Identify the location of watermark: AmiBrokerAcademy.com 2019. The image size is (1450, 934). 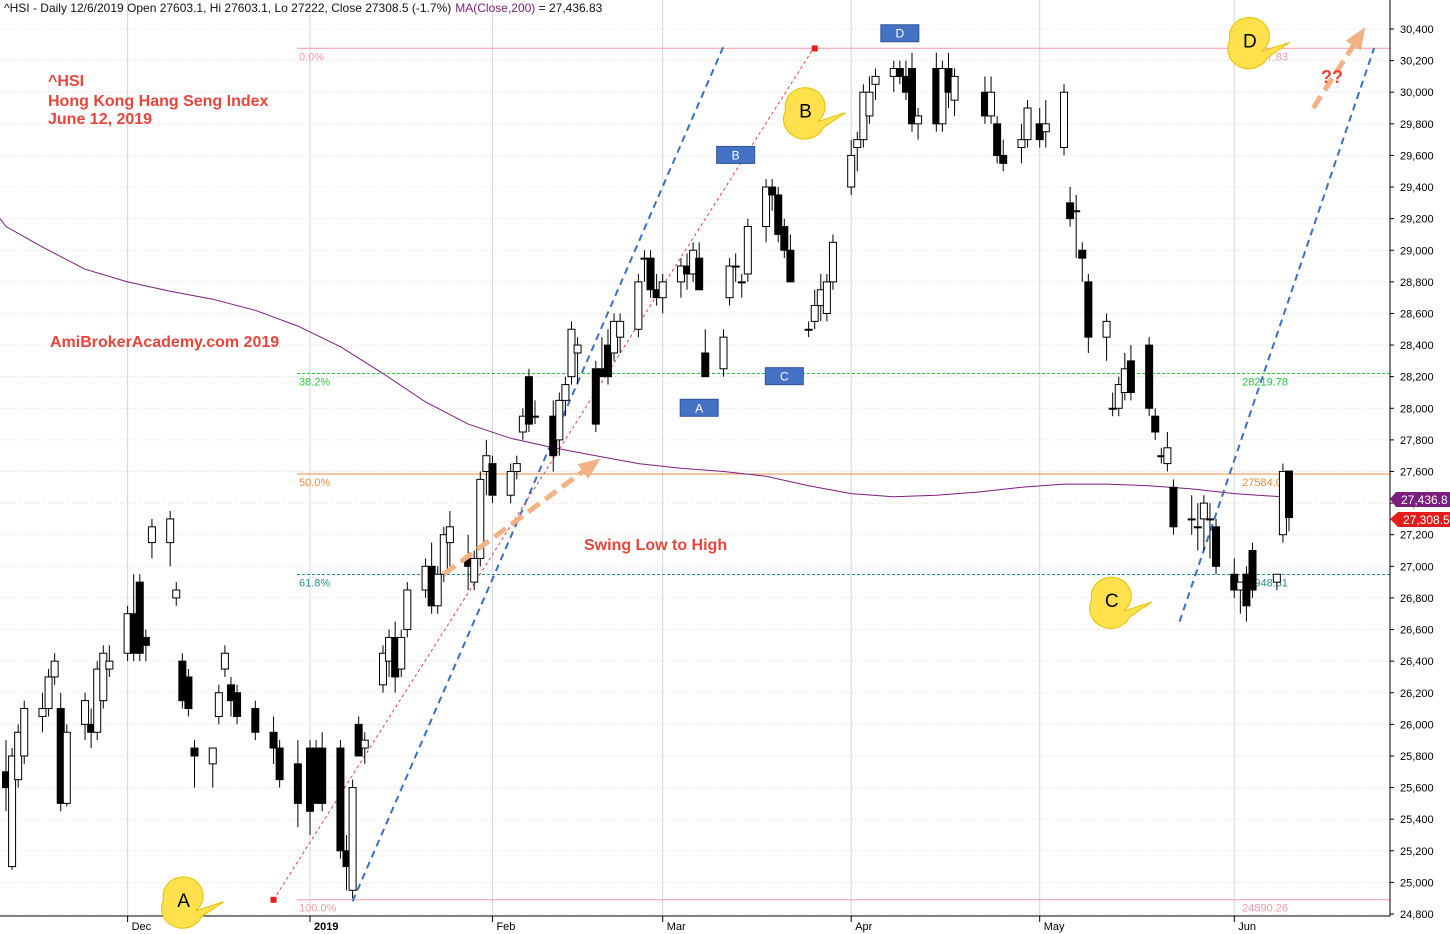
(164, 342).